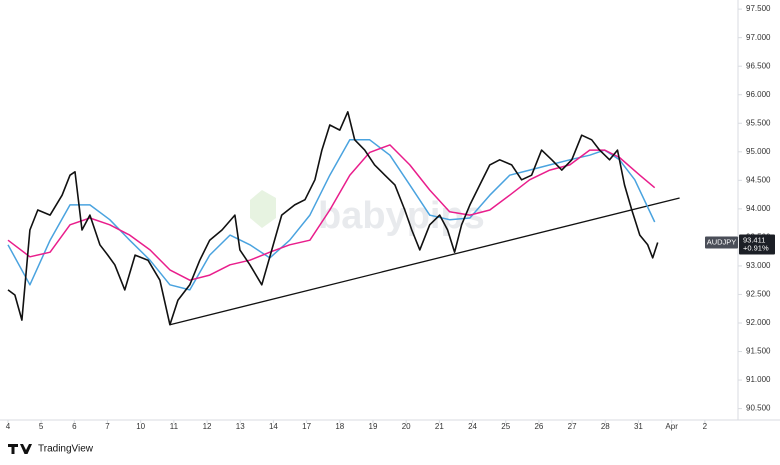  Describe the element at coordinates (758, 408) in the screenshot. I see `y-tick-label: 90.500` at that location.